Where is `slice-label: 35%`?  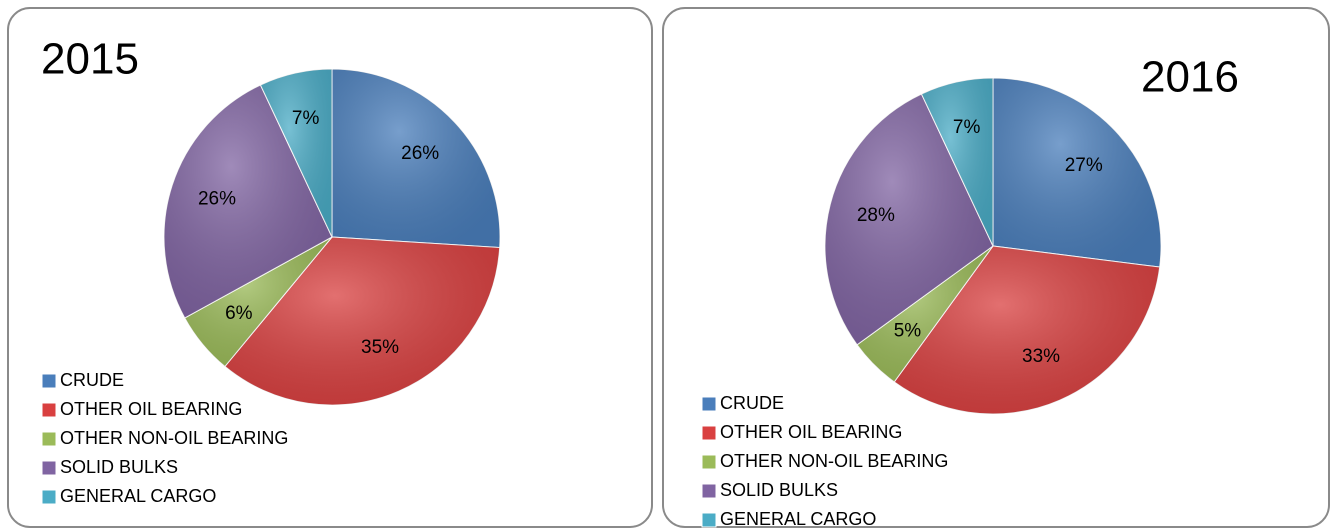 slice-label: 35% is located at coordinates (380, 347).